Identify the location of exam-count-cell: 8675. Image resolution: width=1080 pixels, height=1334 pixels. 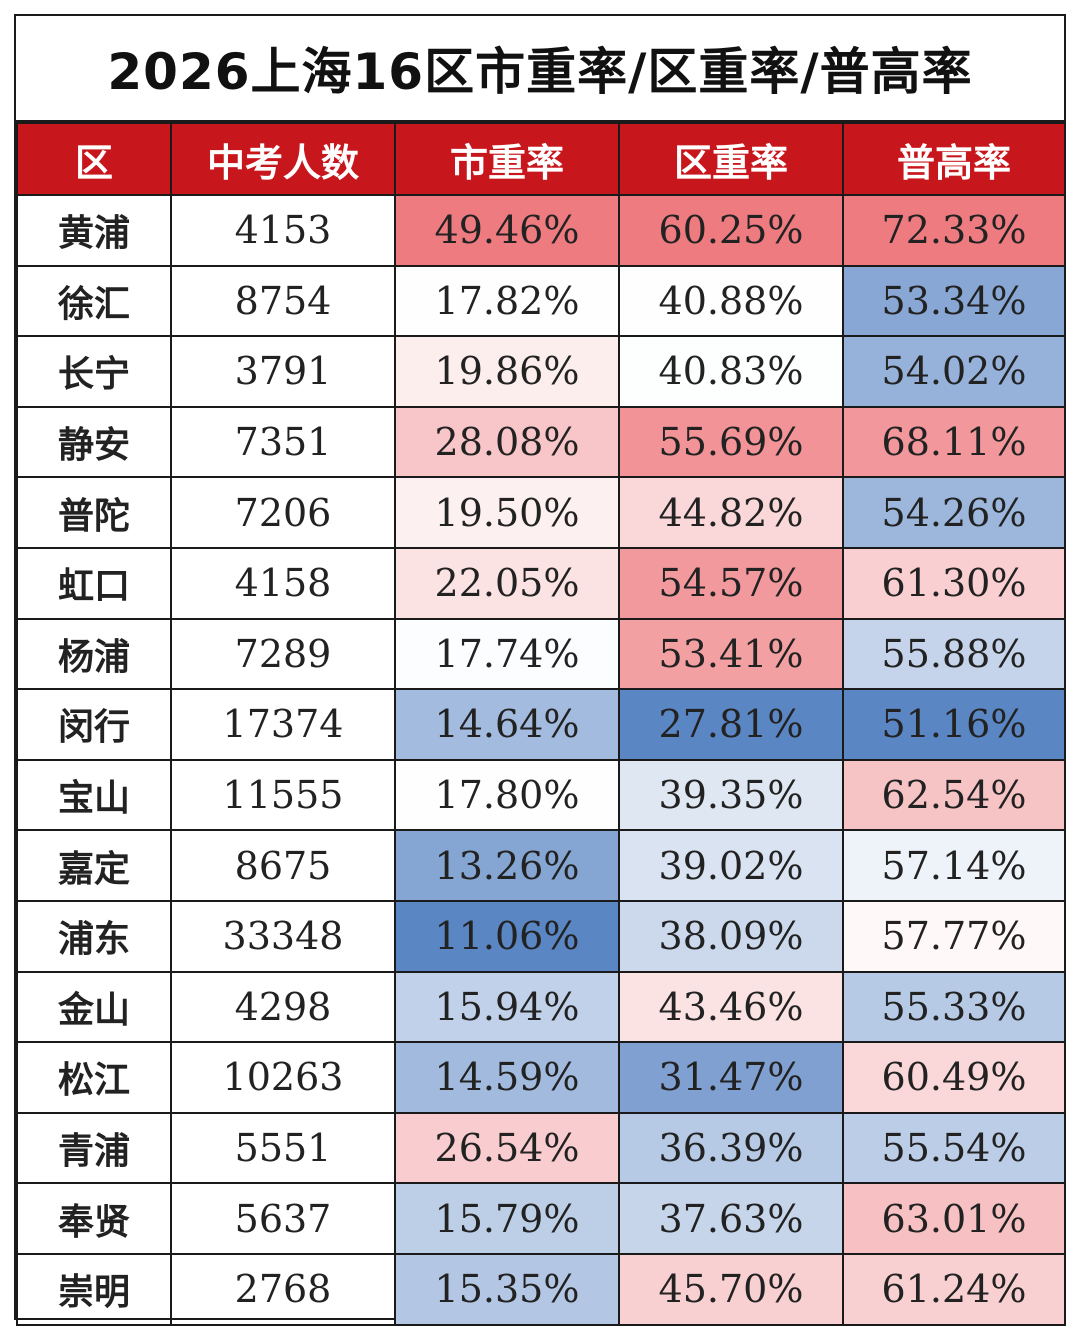
(283, 865).